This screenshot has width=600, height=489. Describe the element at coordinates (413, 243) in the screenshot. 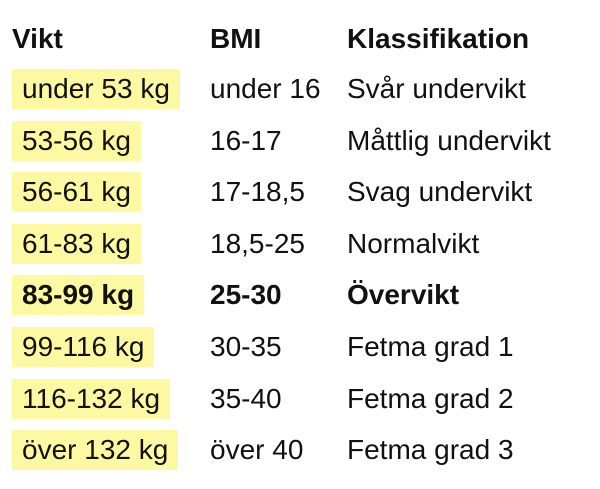

I see `class-cell: Normalvikt` at that location.